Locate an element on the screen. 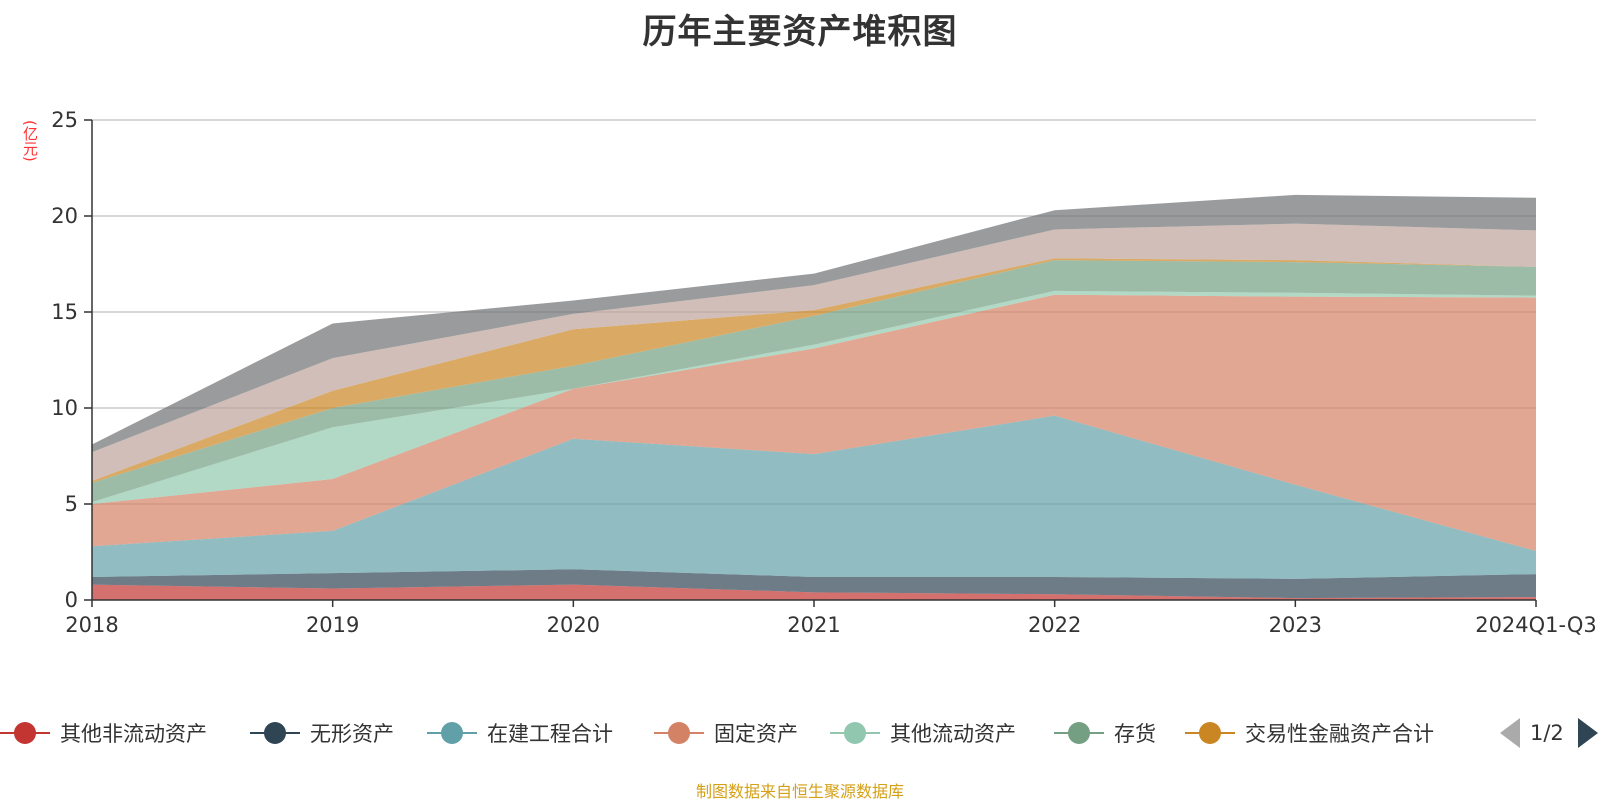 This screenshot has width=1600, height=802. legend-item: 无形资产 is located at coordinates (322, 733).